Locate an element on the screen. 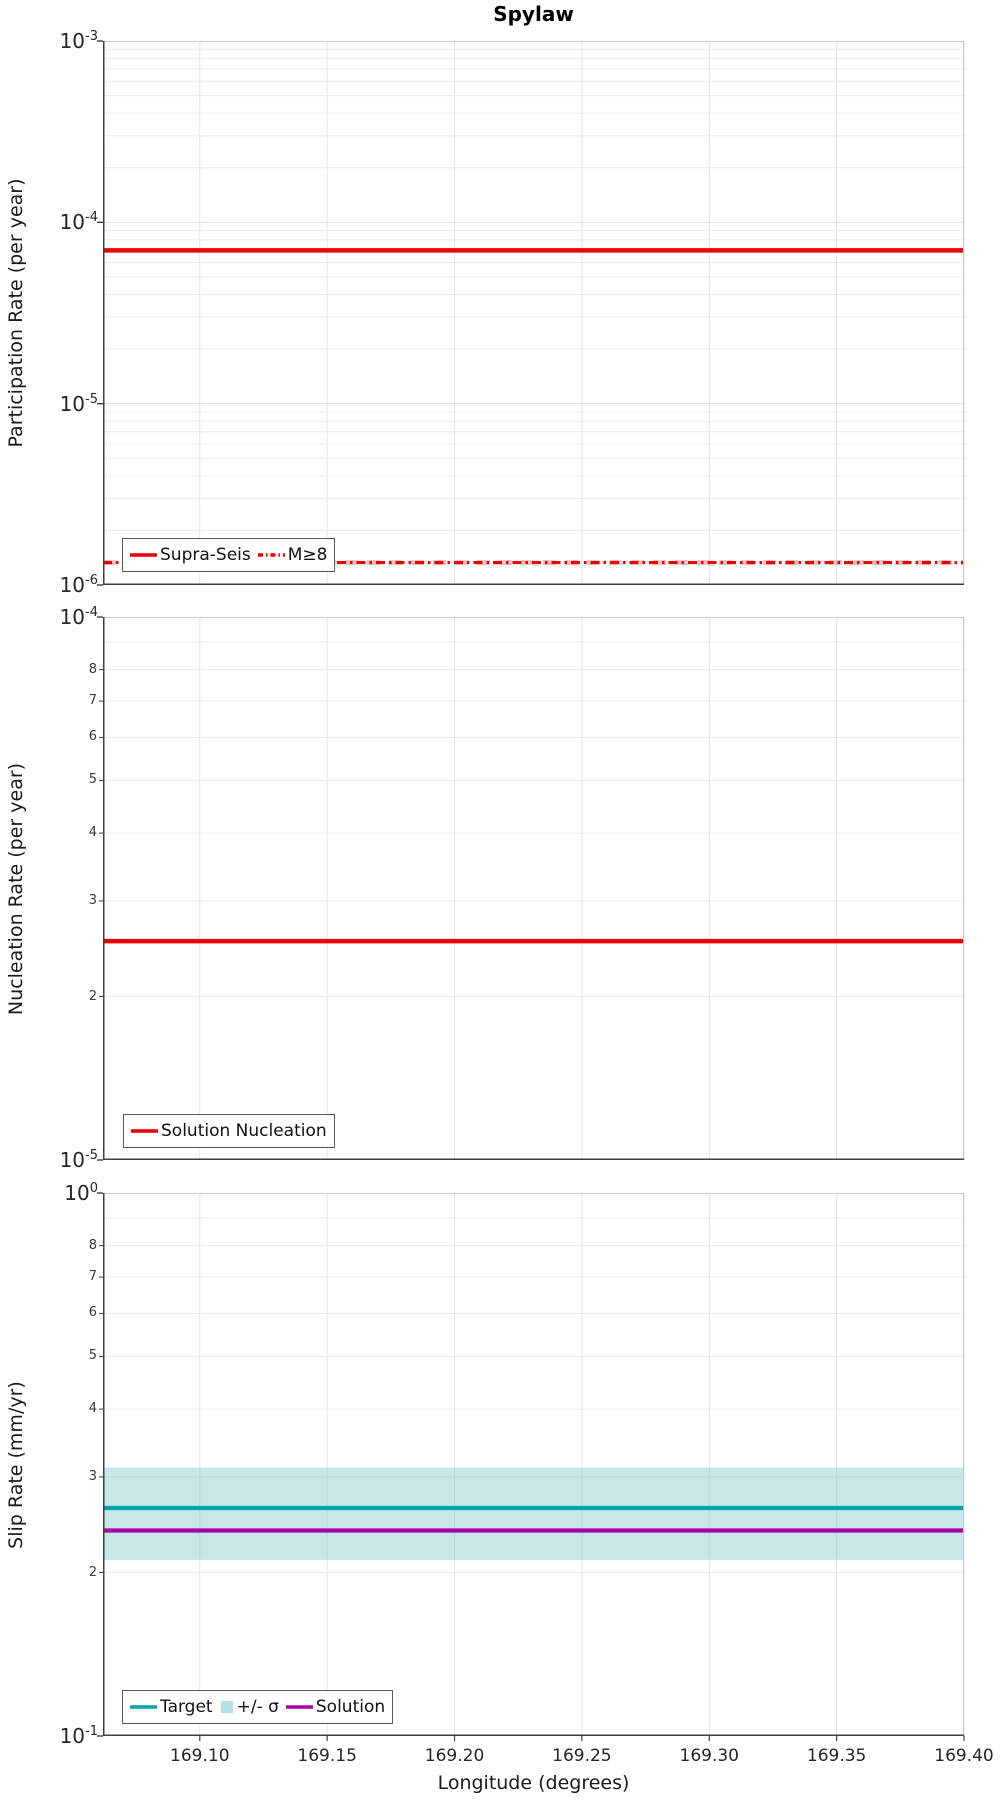 This screenshot has height=1800, width=1000. legend-item: Supra-Seis is located at coordinates (190, 555).